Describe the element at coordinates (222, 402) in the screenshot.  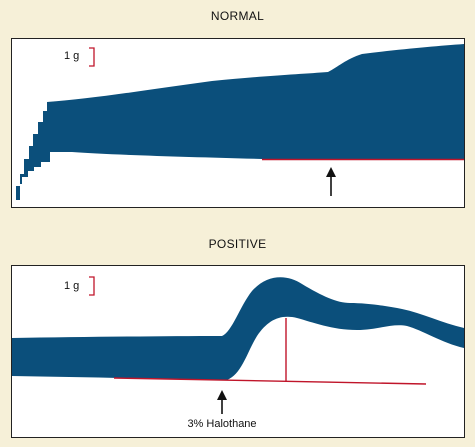
I see `halothane-arrow-icon` at that location.